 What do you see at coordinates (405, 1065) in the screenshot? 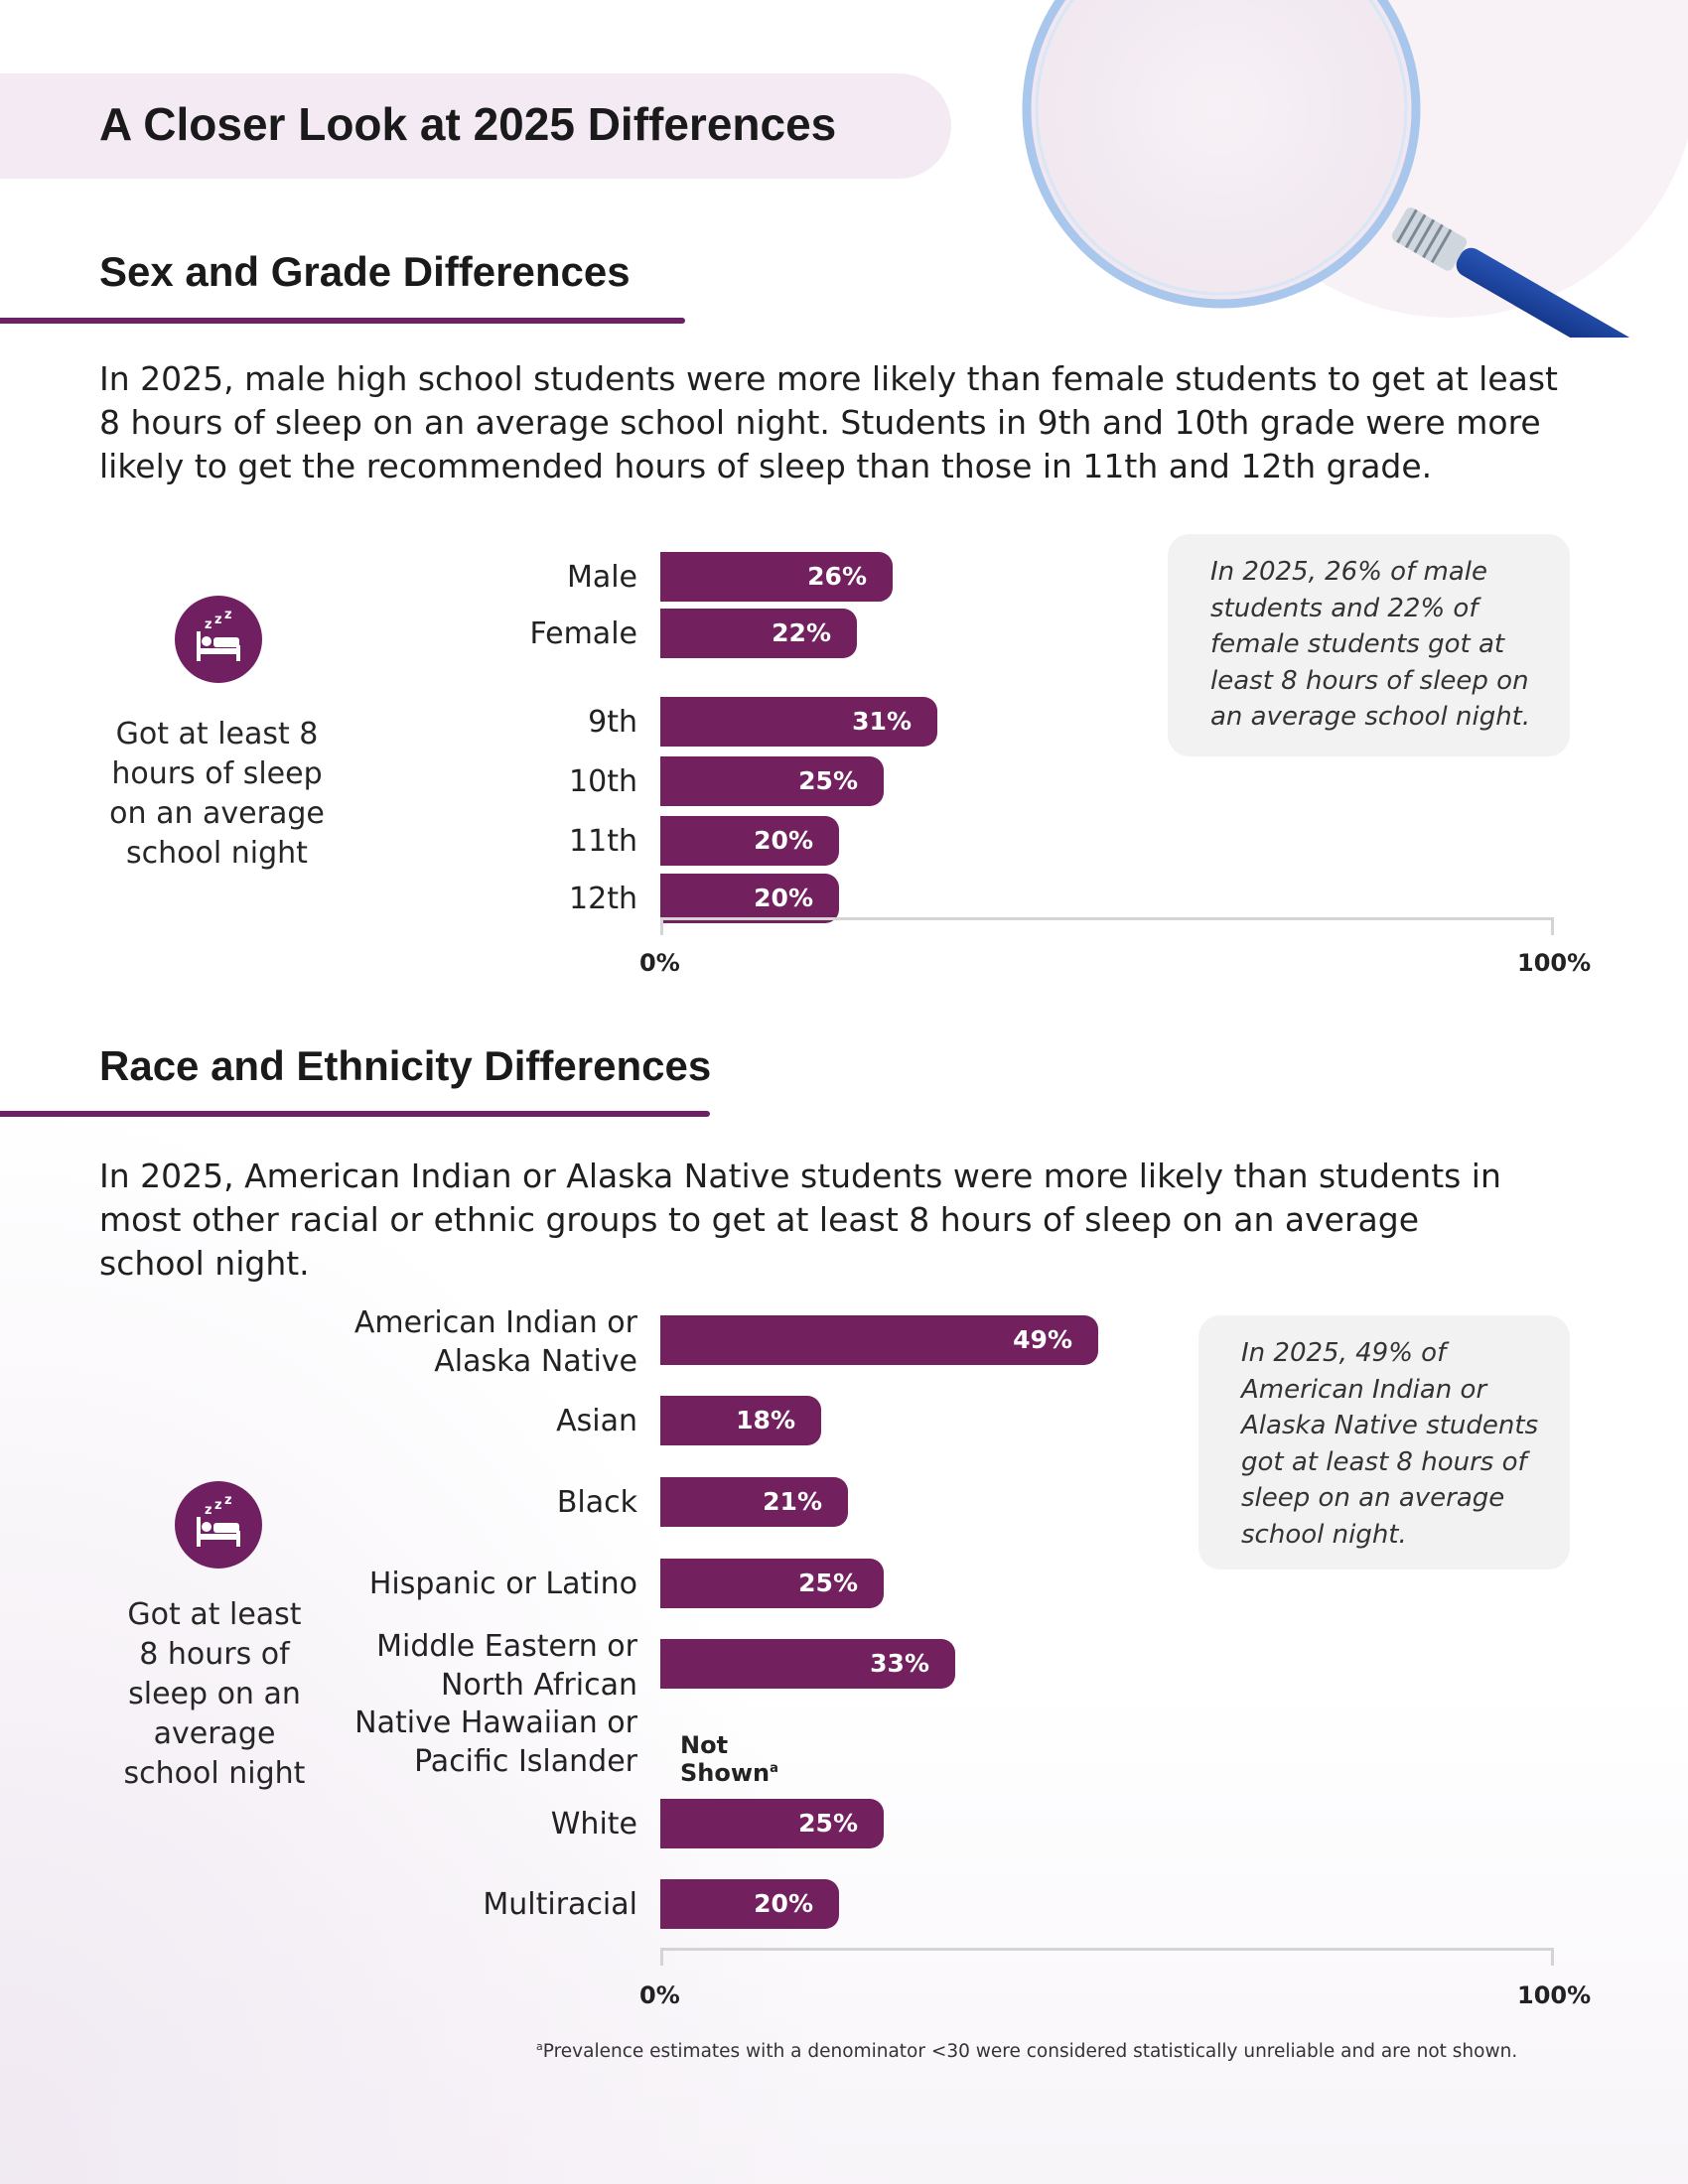
I see `section-title-race-ethnicity: Race and Ethnicity Differences` at bounding box center [405, 1065].